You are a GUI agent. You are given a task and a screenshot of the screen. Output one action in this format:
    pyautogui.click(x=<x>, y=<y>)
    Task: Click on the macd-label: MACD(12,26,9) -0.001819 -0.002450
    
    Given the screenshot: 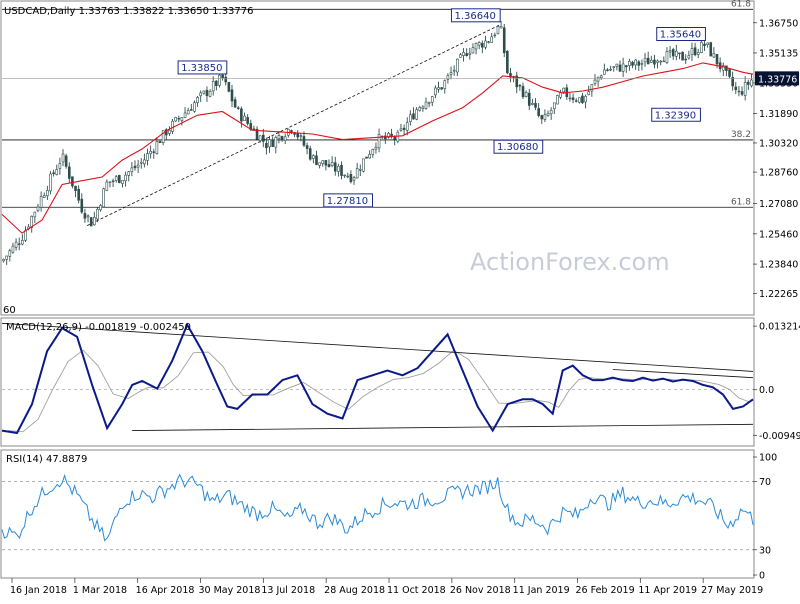 What is the action you would take?
    pyautogui.click(x=98, y=327)
    